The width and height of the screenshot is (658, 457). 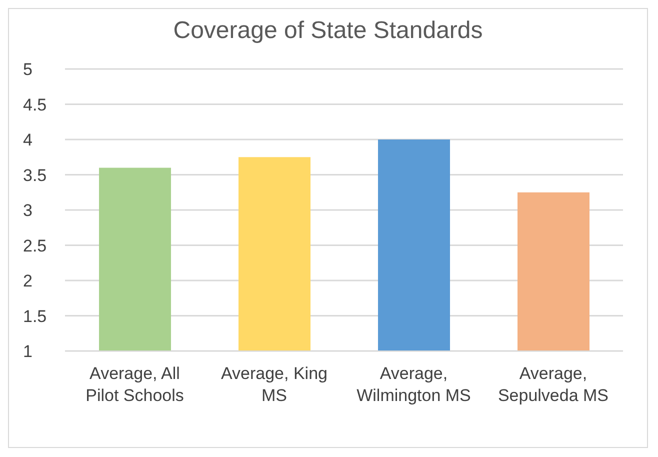 I want to click on y-tick-label: 1.5, so click(x=35, y=316).